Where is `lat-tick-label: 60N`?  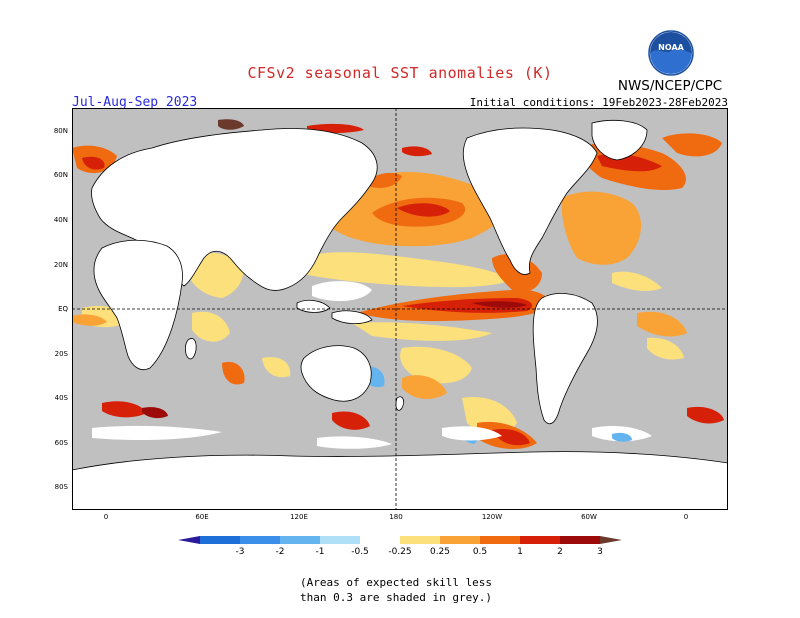
lat-tick-label: 60N is located at coordinates (61, 175).